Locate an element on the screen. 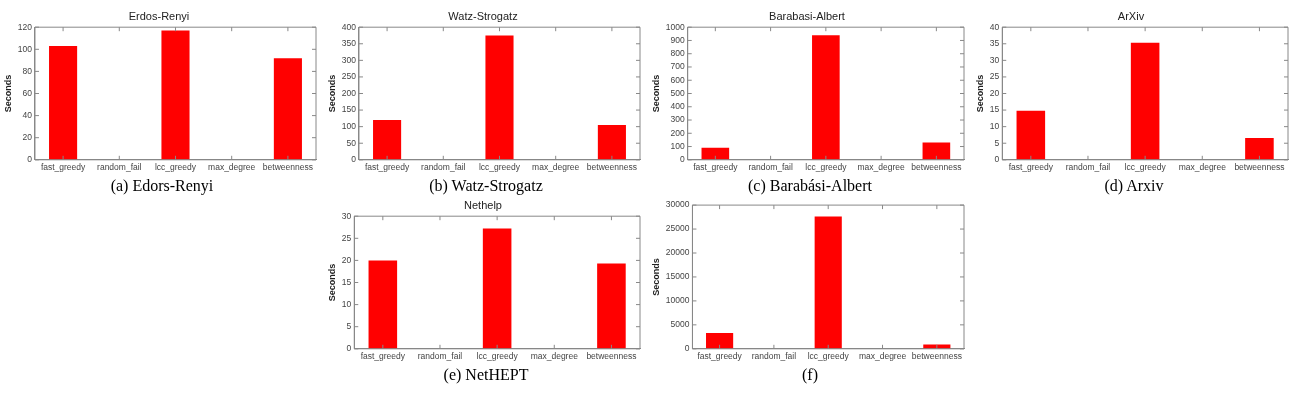 The width and height of the screenshot is (1297, 403). y-tick-label: 5 is located at coordinates (997, 142).